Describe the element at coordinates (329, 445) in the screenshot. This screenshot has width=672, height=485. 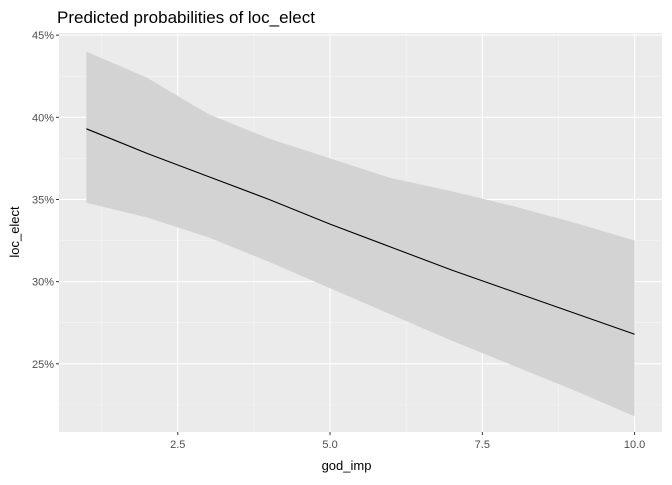
I see `x-tick-label: 5.0` at that location.